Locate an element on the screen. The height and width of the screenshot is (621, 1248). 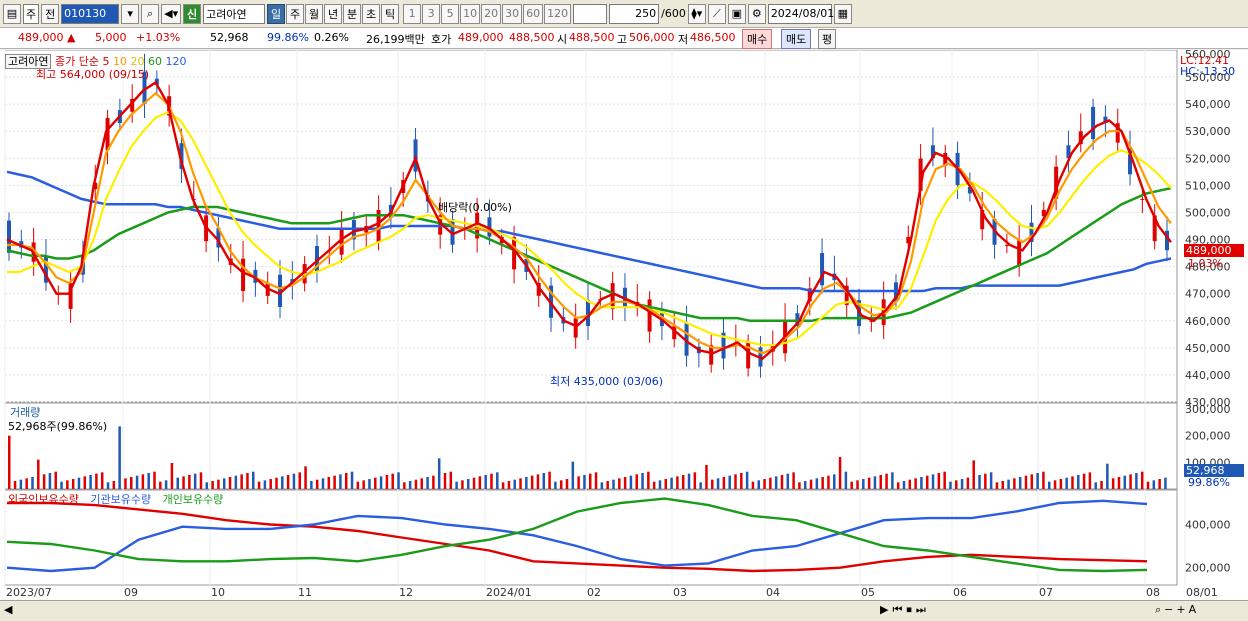
draw-tool-icon: ⟋ is located at coordinates (716, 13).